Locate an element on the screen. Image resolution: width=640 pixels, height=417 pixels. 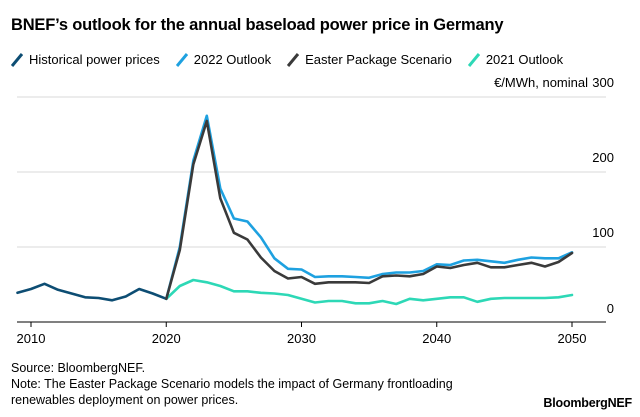
legend-item-2022-outlook: 2022 Outlook is located at coordinates (223, 59).